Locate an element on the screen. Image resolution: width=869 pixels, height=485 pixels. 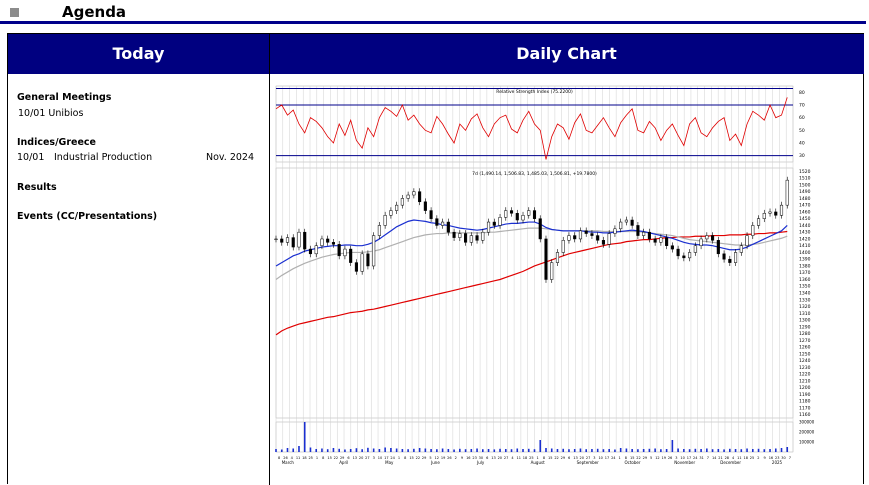
bullet-square-icon is located at coordinates (14, 12).